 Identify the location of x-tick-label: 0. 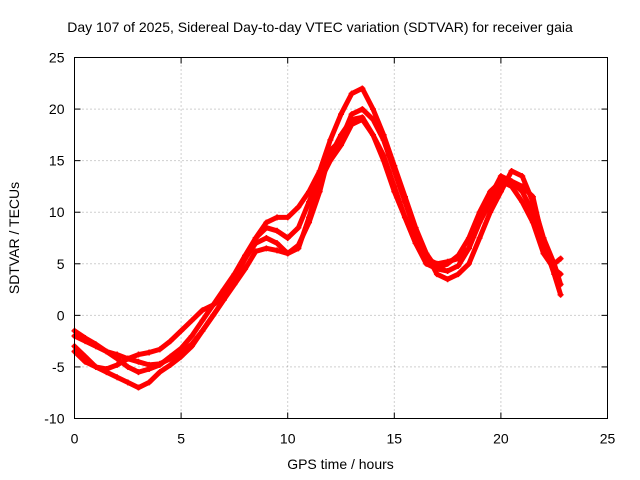
(75, 439).